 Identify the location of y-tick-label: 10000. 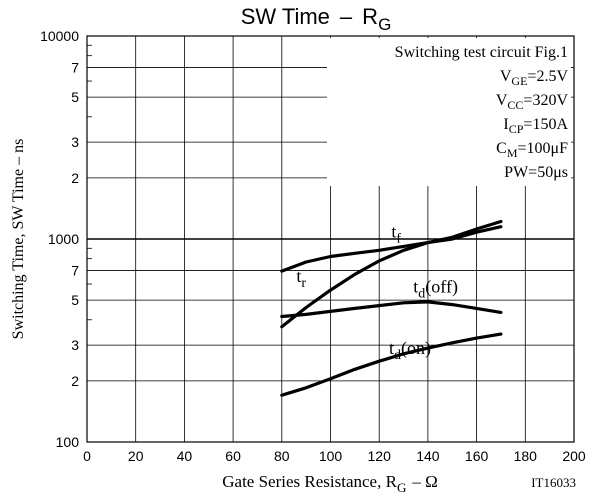
(59, 36).